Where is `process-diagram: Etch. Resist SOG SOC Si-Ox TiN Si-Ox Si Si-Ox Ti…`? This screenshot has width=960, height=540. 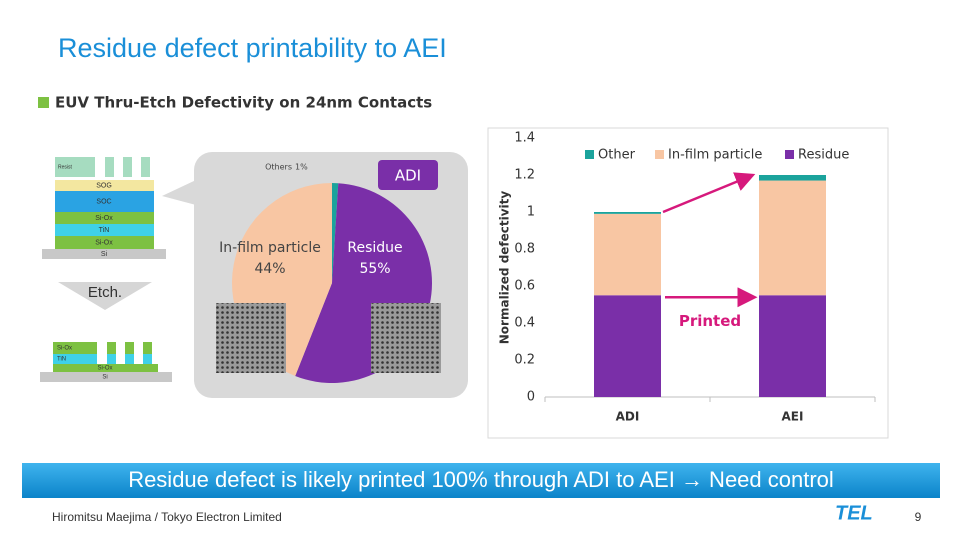
process-diagram: Etch. Resist SOG SOC Si-Ox TiN Si-Ox Si Si-Ox Ti… is located at coordinates (106, 269).